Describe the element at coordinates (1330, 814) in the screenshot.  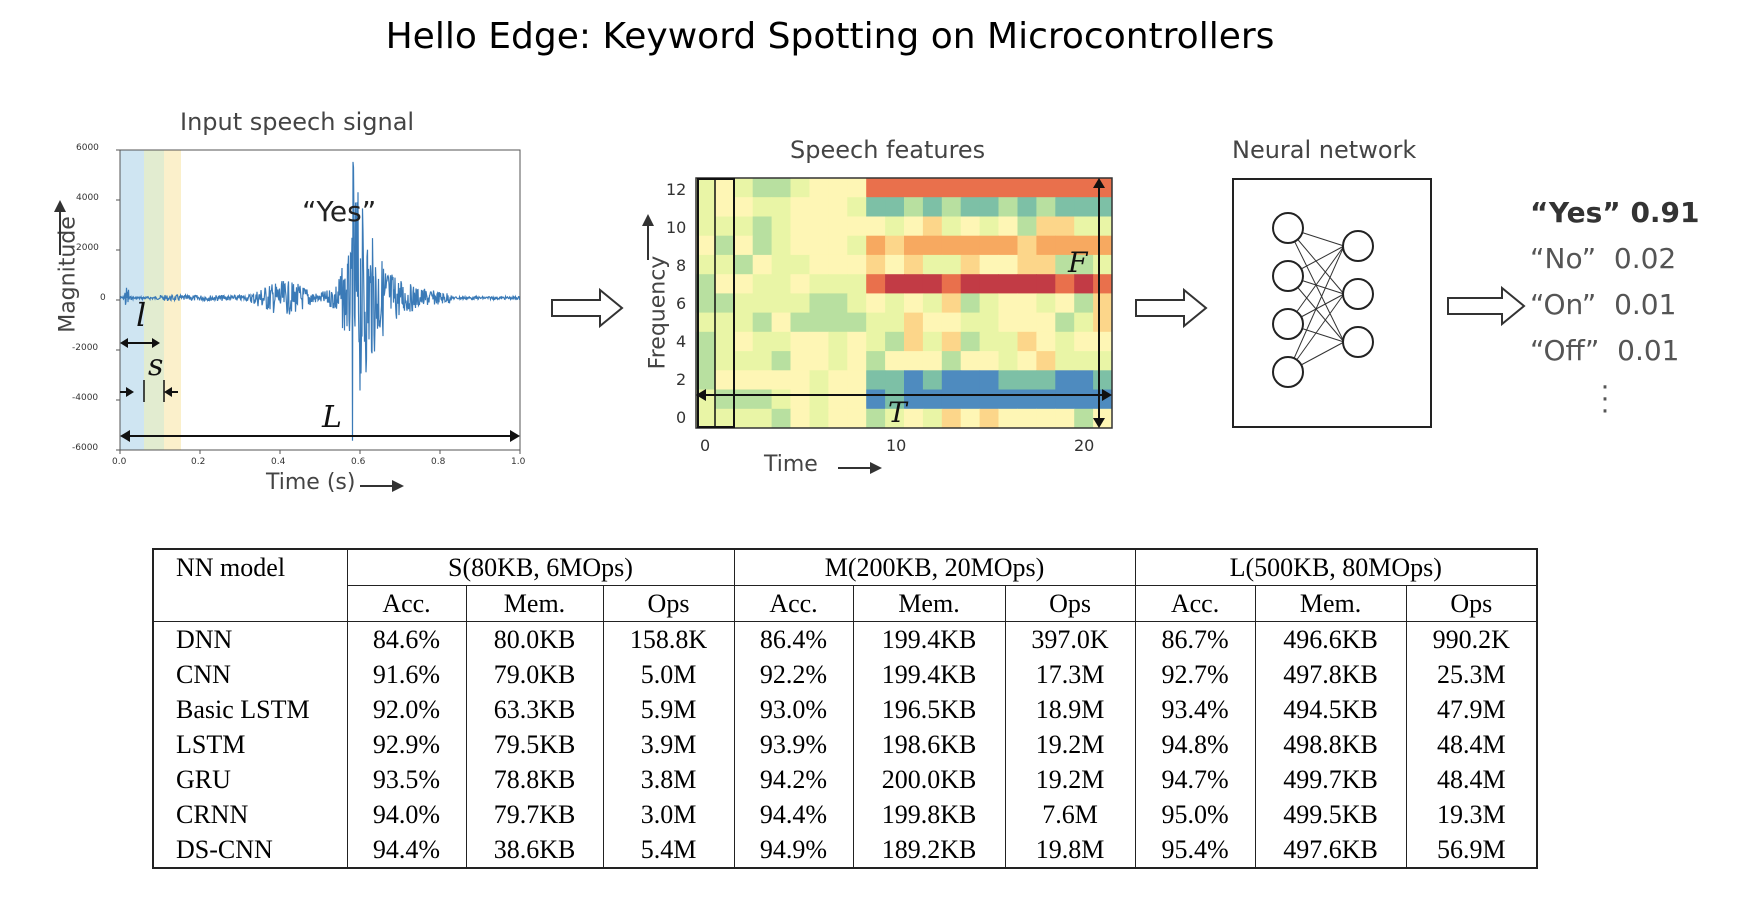
I see `table-cell: 499.5KB` at that location.